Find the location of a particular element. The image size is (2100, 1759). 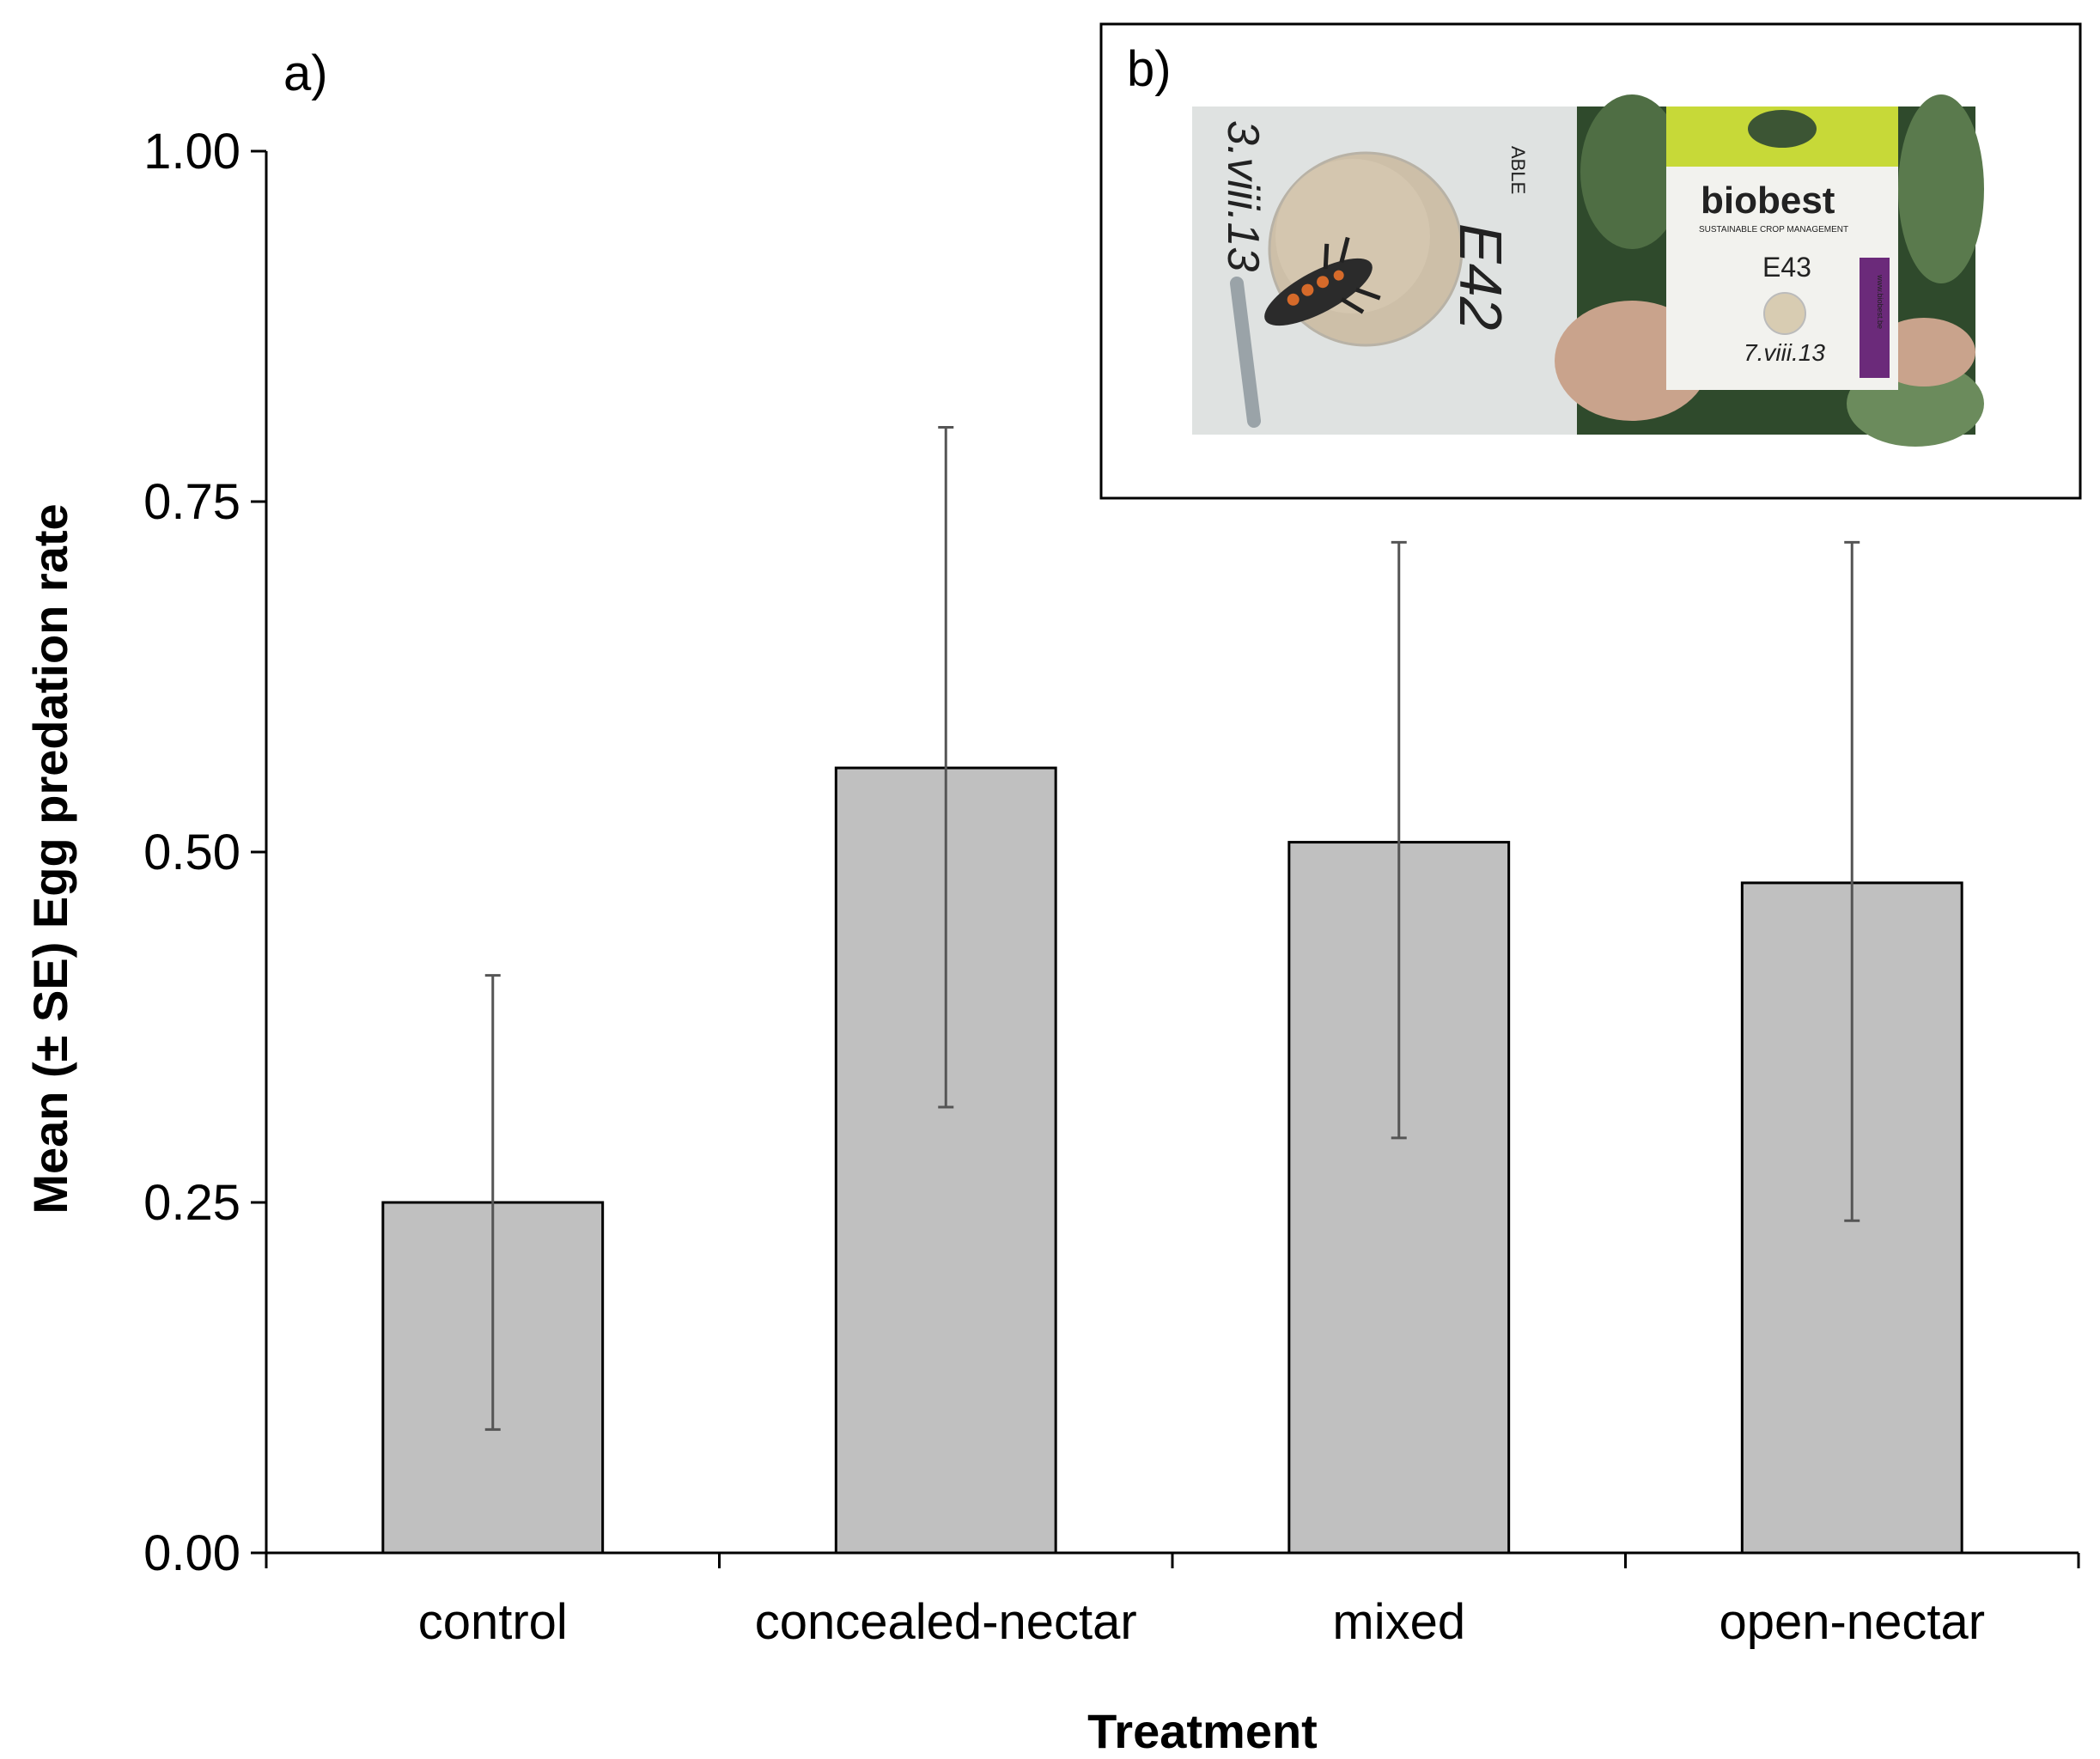

y-tick-label: 0.75 is located at coordinates (191, 502).